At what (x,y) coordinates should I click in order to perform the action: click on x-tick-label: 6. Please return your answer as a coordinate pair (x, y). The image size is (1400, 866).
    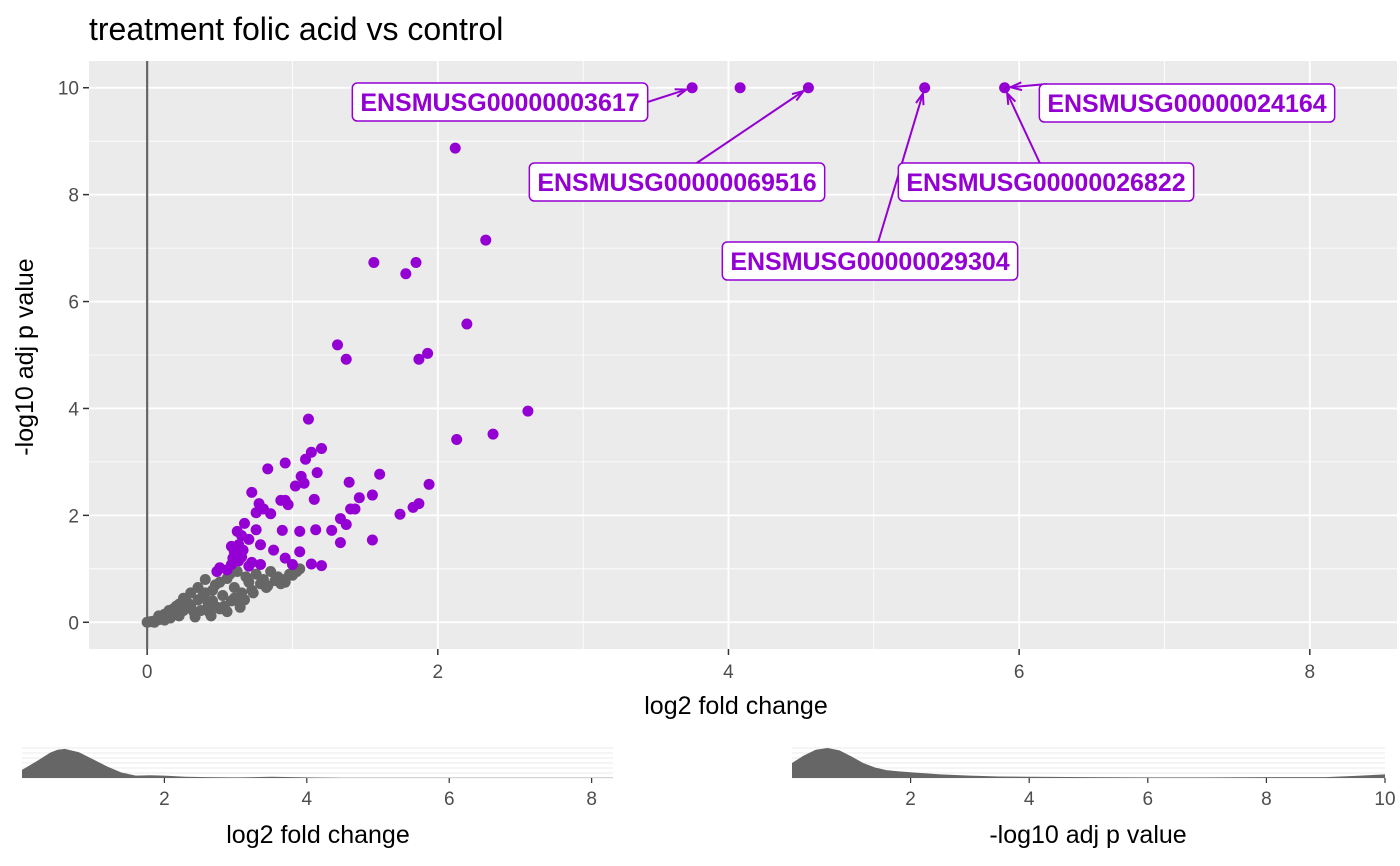
    Looking at the image, I should click on (1019, 672).